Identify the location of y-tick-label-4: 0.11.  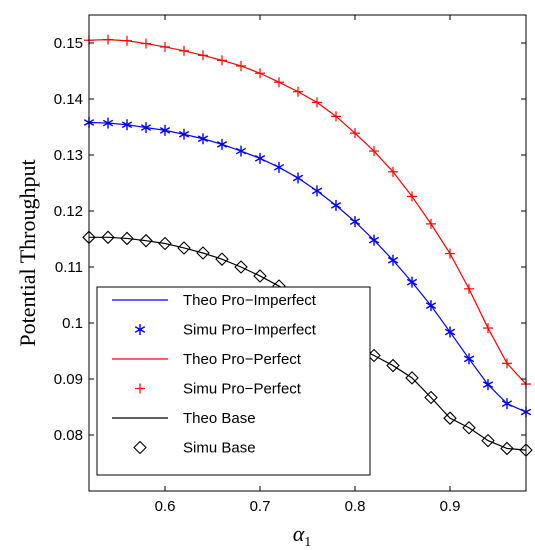
(69, 267).